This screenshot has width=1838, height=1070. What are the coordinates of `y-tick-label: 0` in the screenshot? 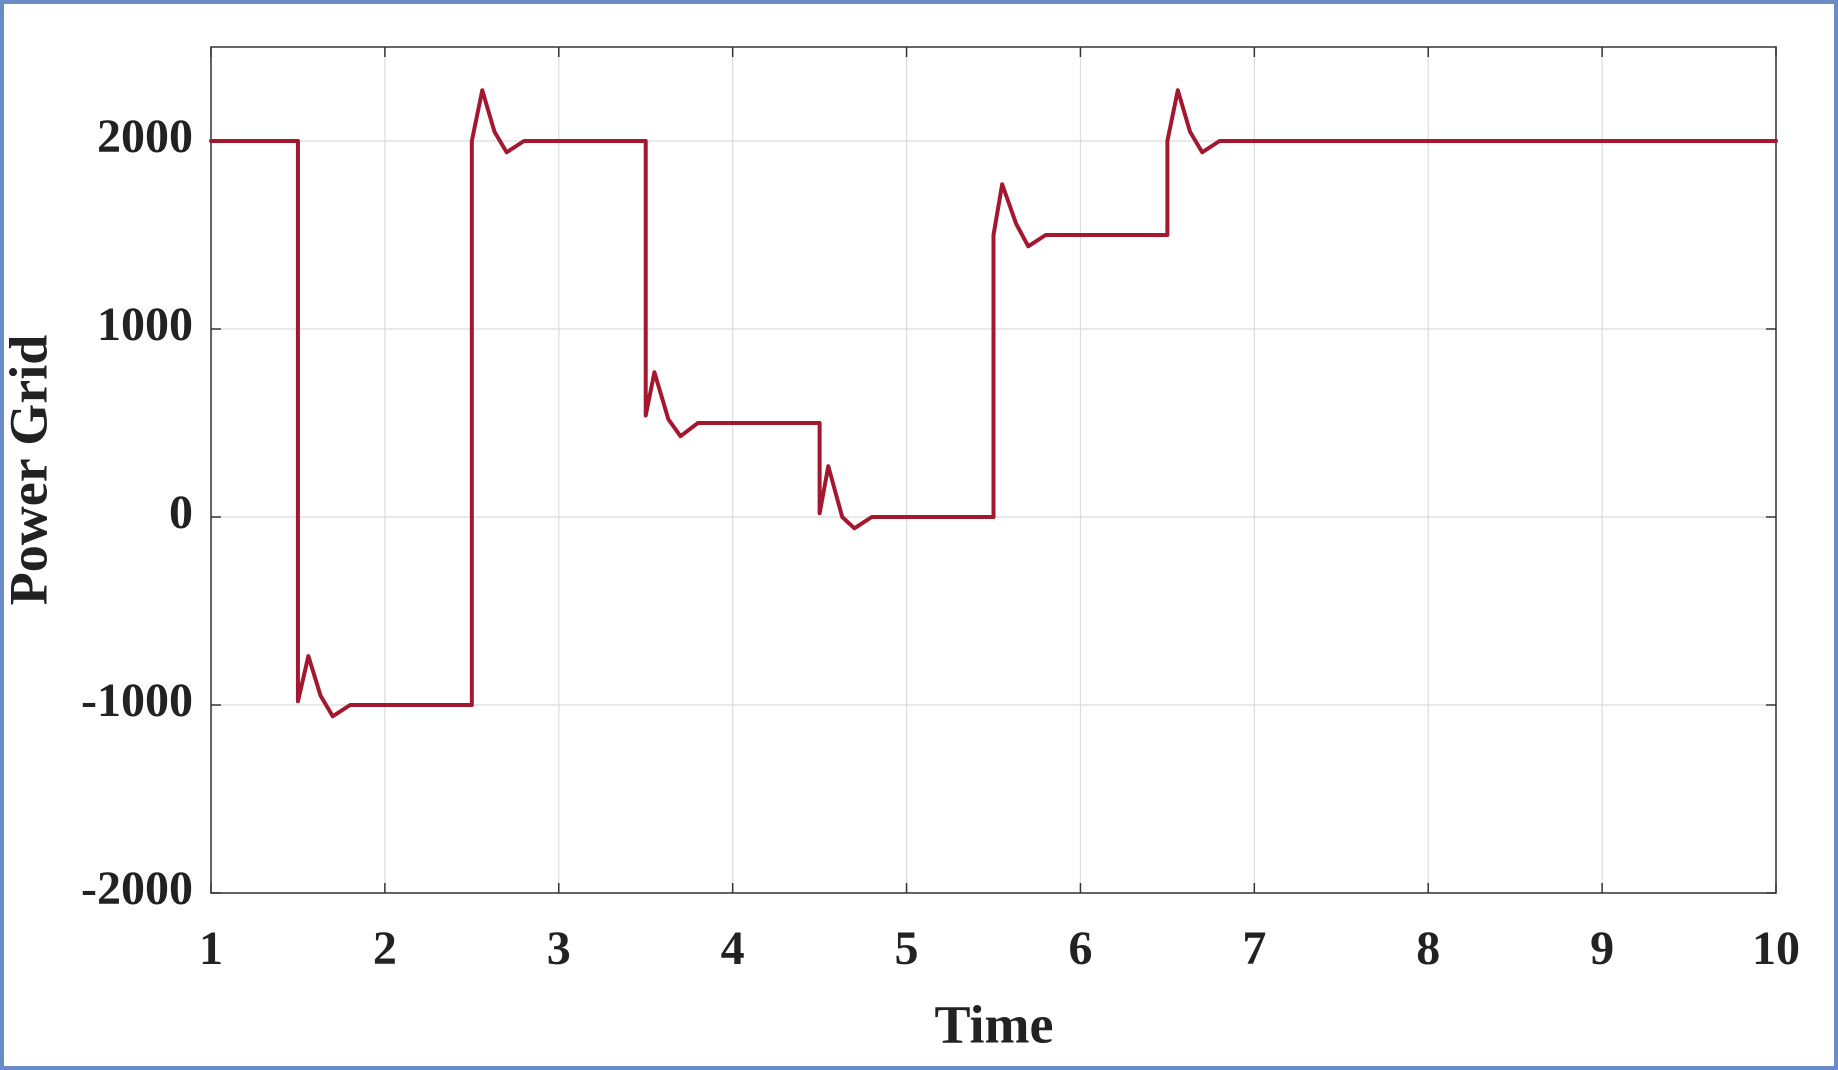 It's located at (181, 512).